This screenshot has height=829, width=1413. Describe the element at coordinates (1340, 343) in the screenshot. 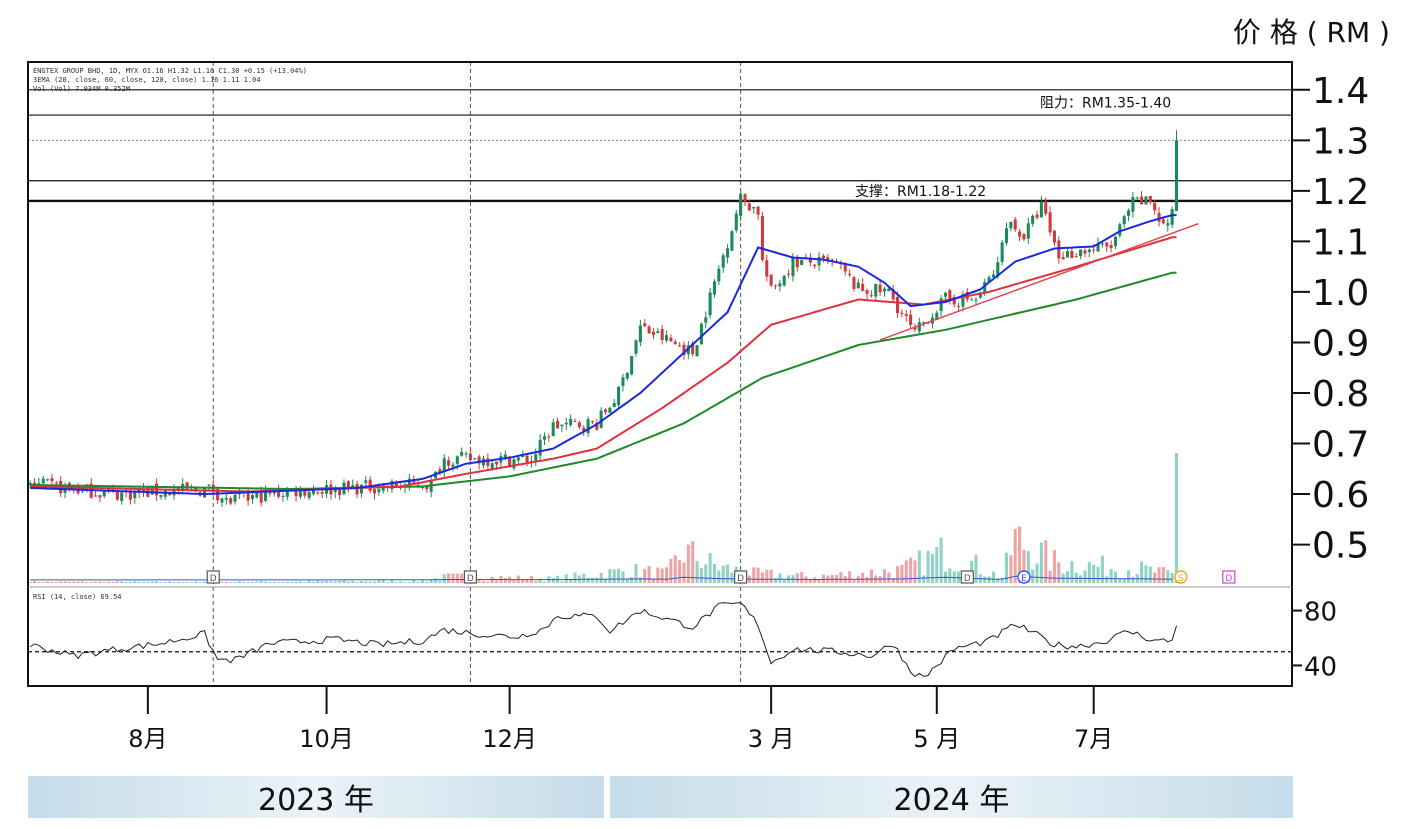

I see `price-tick-label: 0.9` at that location.